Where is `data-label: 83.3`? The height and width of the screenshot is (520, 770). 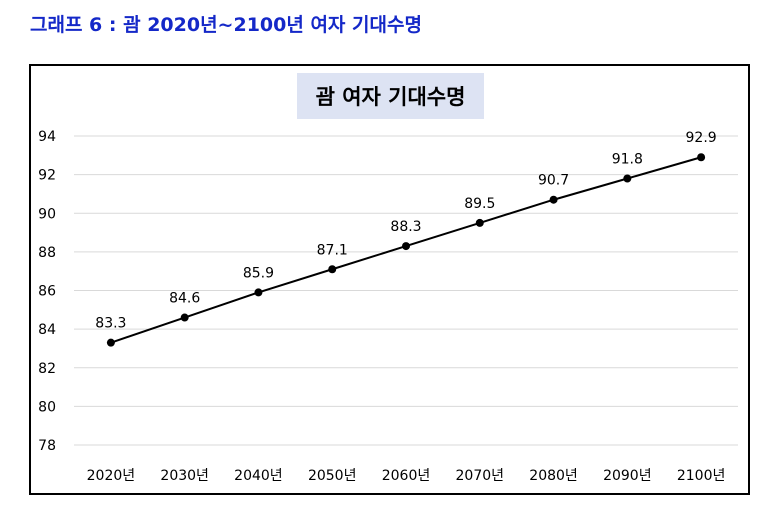
data-label: 83.3 is located at coordinates (110, 324).